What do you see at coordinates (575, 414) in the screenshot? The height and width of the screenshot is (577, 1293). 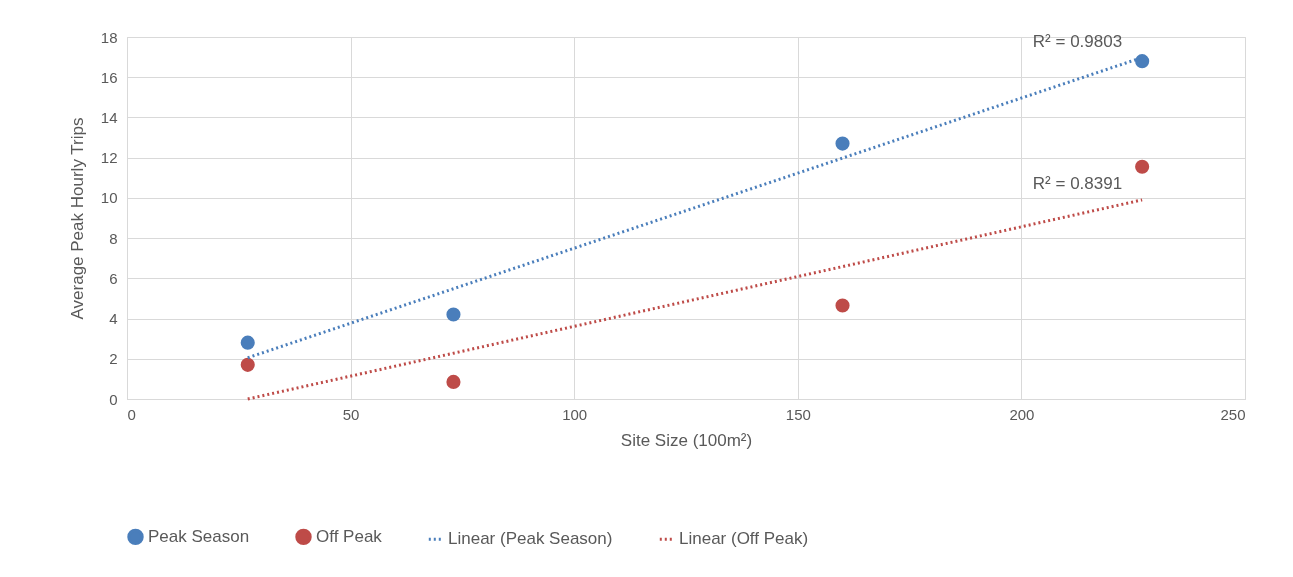 I see `x-tick-label: 100` at bounding box center [575, 414].